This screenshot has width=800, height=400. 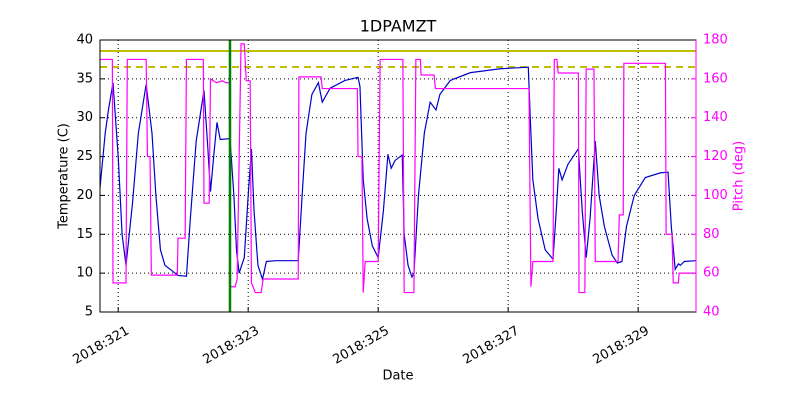 I want to click on x-tick-label: 2018:321, so click(x=101, y=346).